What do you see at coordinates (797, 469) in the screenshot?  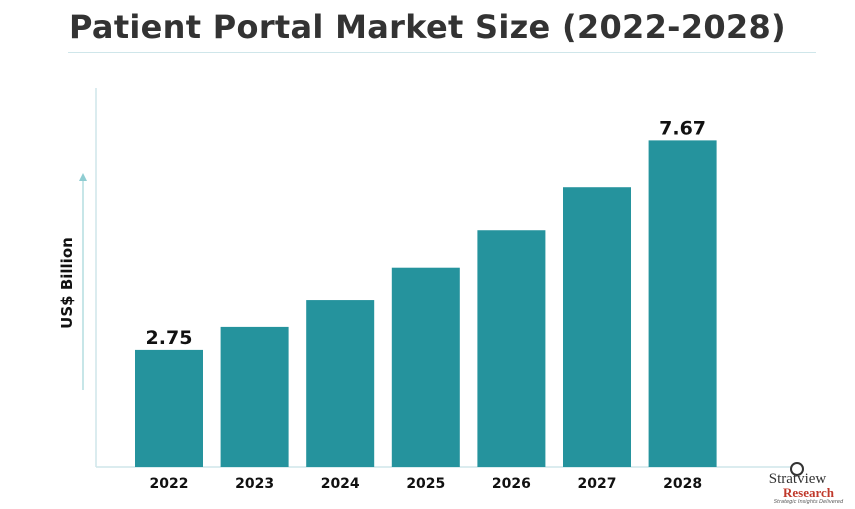 I see `logo-target-icon` at bounding box center [797, 469].